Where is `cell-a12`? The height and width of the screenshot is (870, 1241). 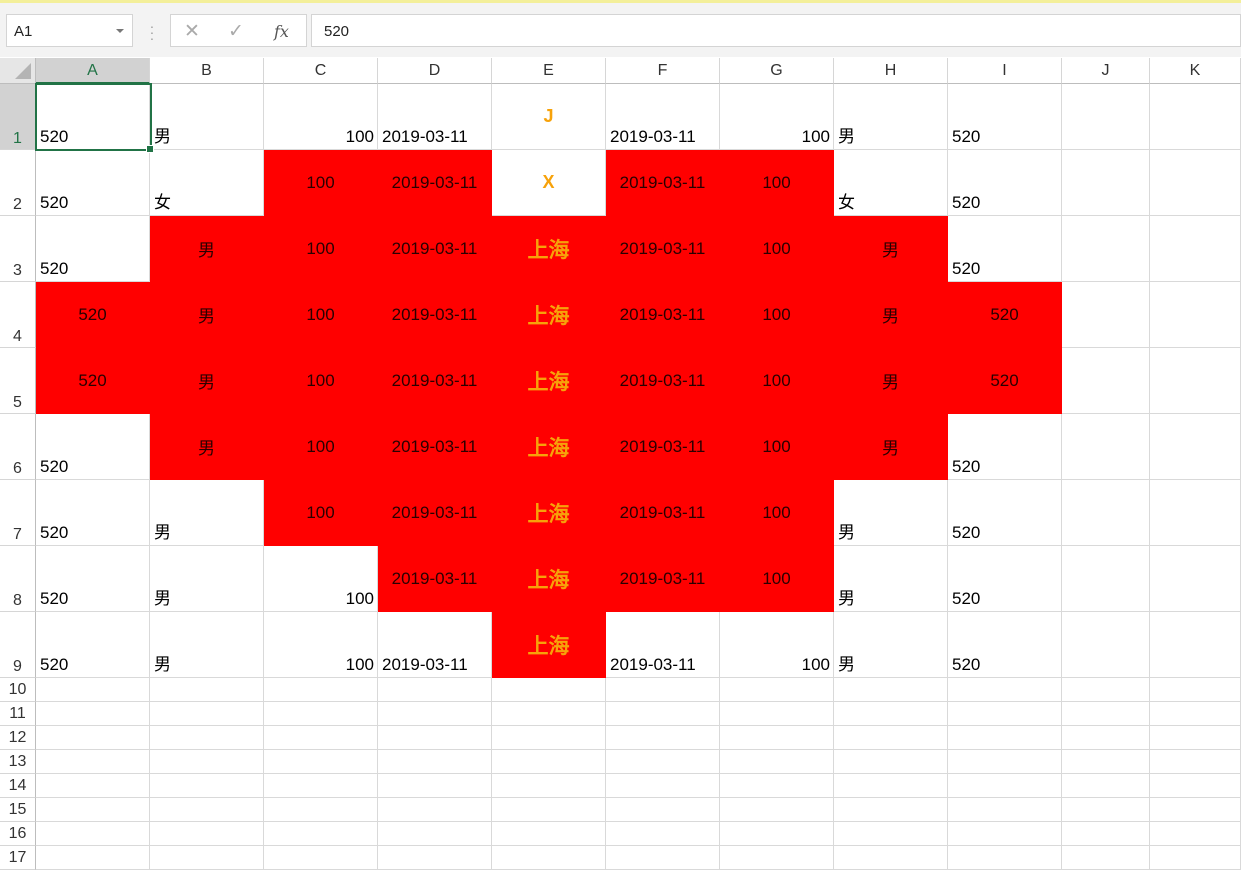
cell-a12 is located at coordinates (93, 738).